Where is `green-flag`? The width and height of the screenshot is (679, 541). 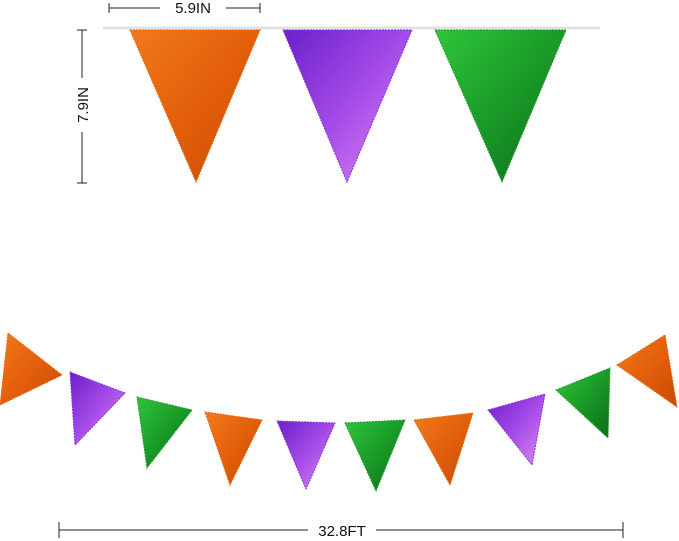 green-flag is located at coordinates (500, 106).